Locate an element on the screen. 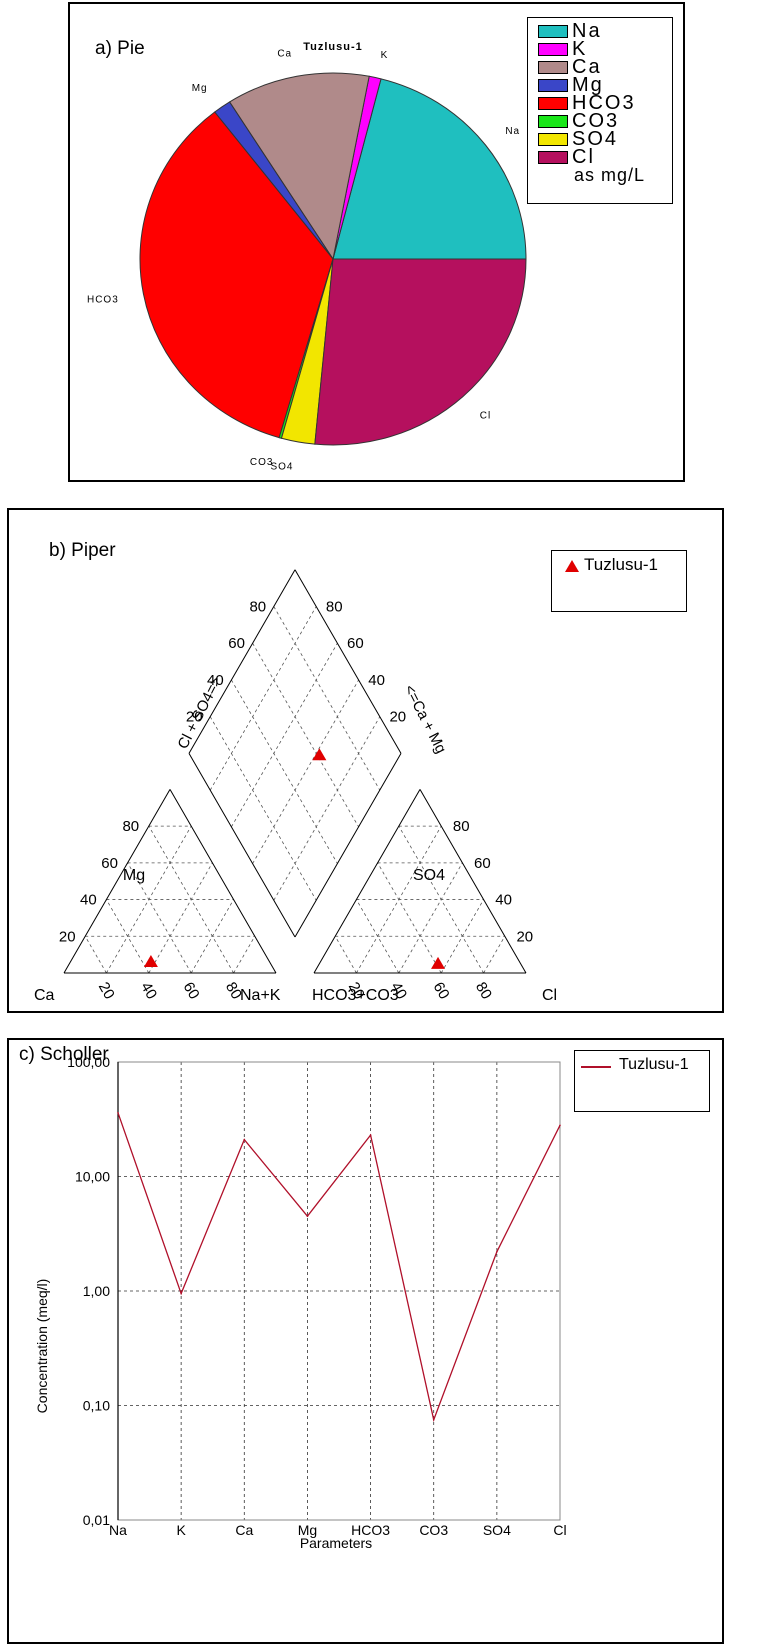 The image size is (761, 1648). scholler-point-k is located at coordinates (181, 1293).